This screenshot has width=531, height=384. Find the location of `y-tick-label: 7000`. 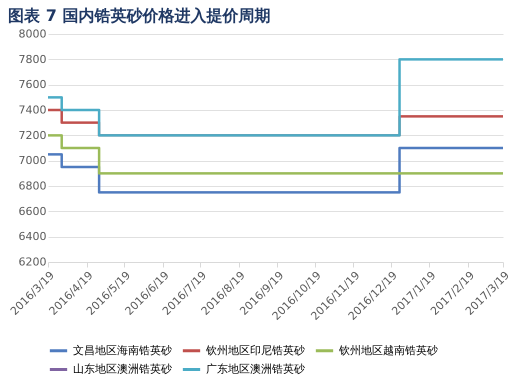

y-tick-label: 7000 is located at coordinates (32, 161).